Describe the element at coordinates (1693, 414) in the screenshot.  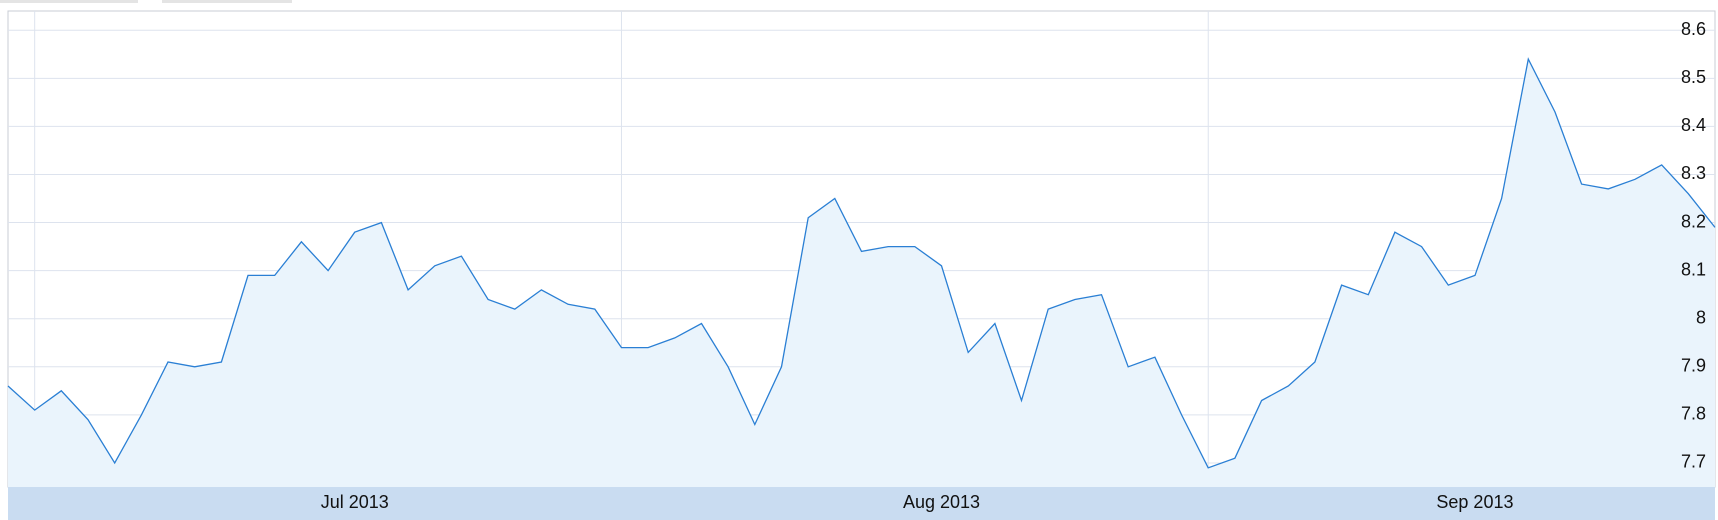
I see `y-tick-label: 7.8` at that location.